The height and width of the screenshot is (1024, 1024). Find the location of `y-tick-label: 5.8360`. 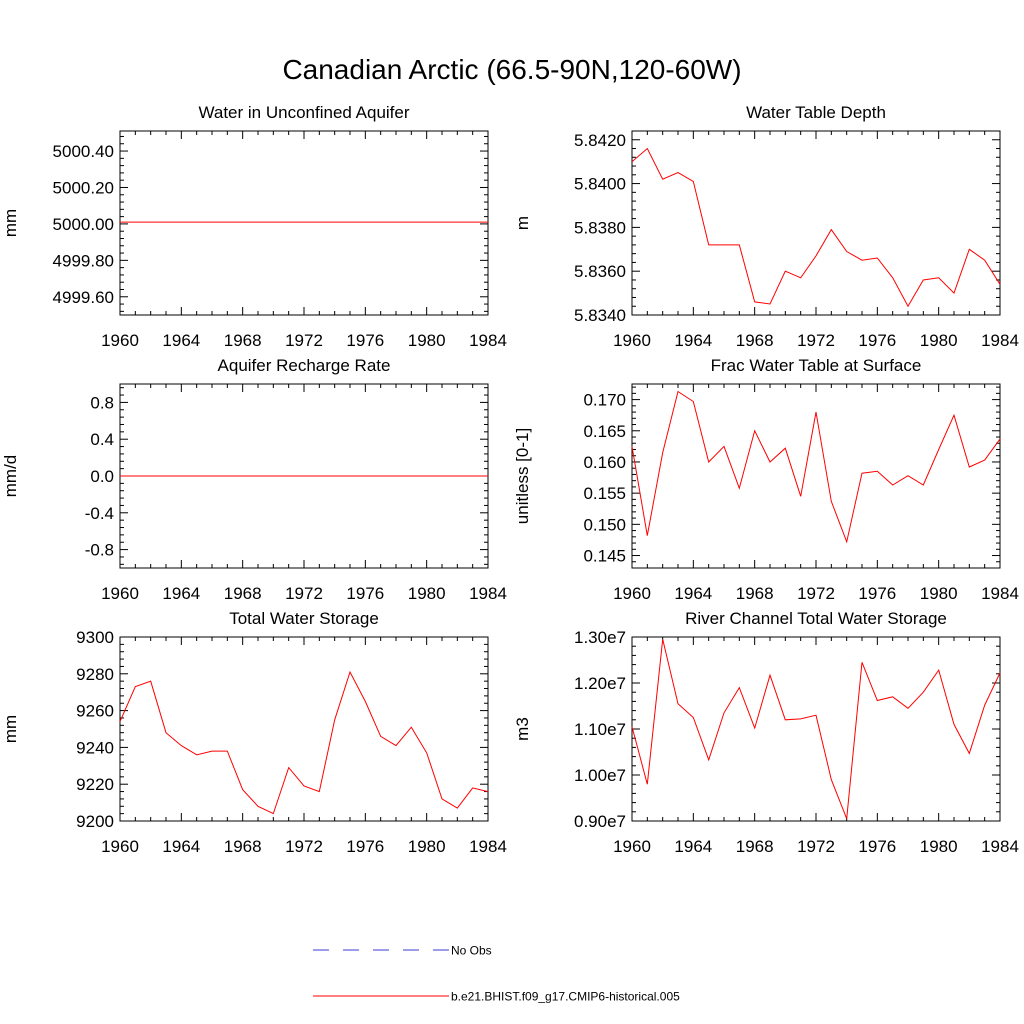

y-tick-label: 5.8360 is located at coordinates (600, 271).